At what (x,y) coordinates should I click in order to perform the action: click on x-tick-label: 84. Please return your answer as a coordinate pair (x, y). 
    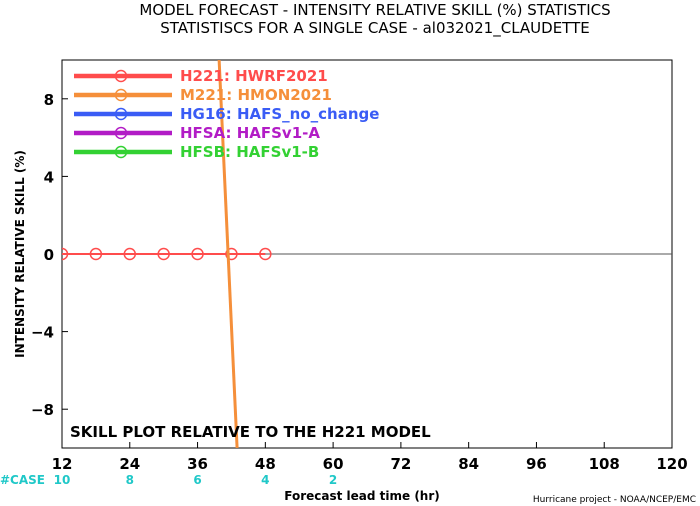
    Looking at the image, I should click on (468, 464).